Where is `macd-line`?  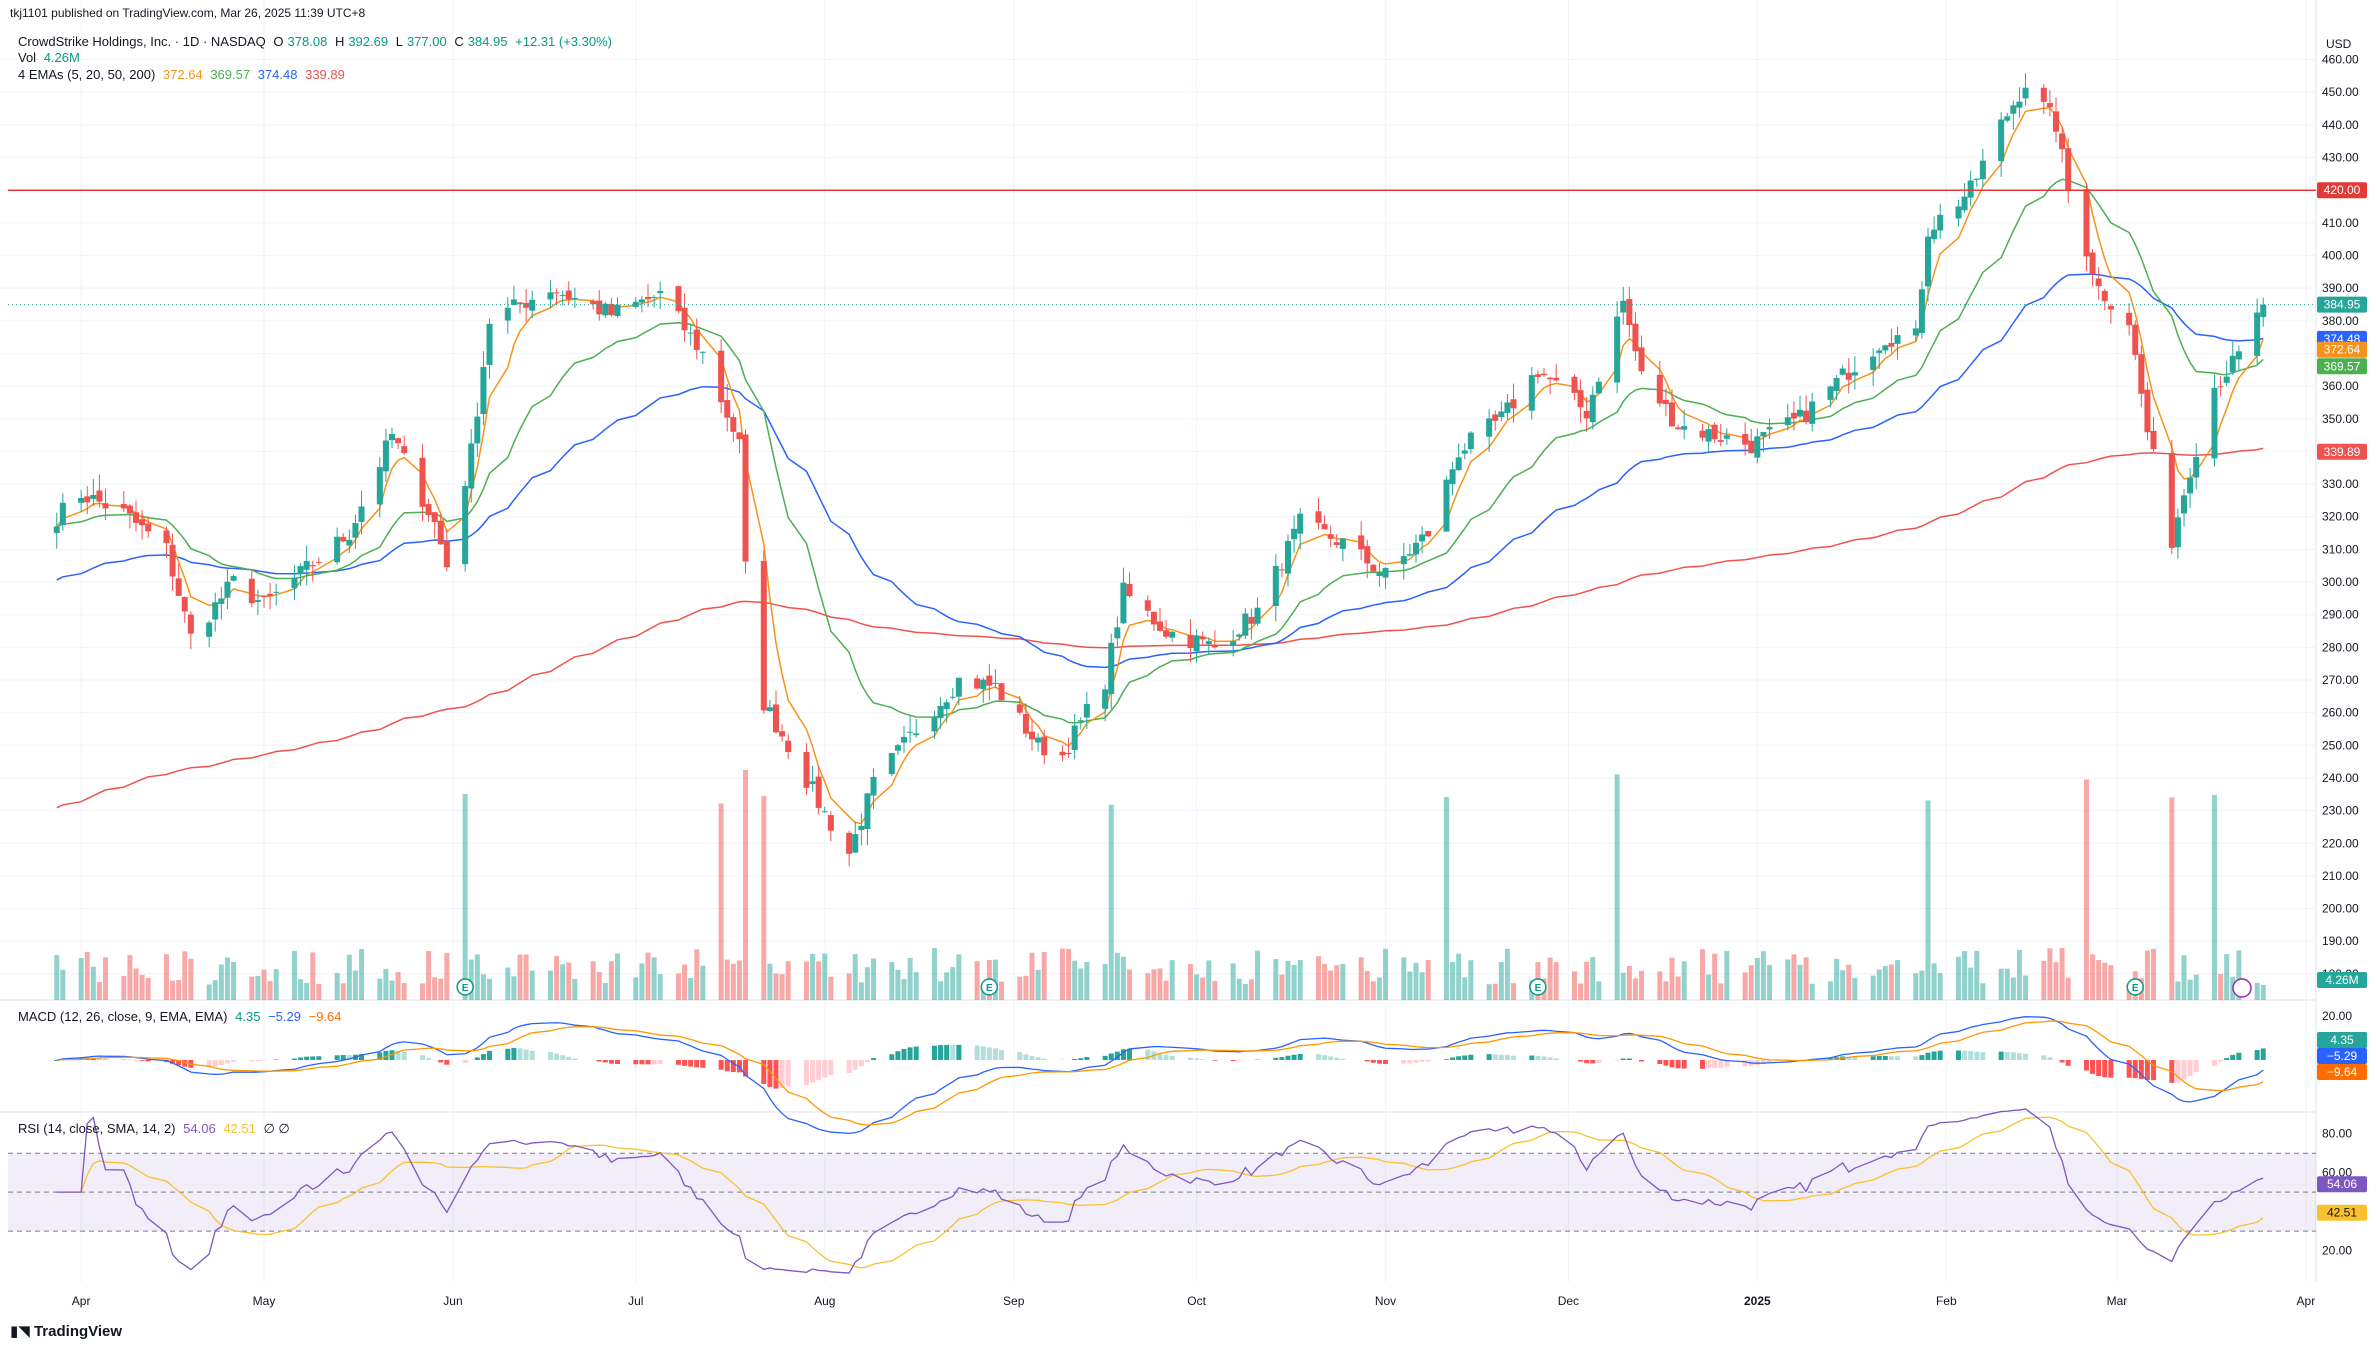 macd-line is located at coordinates (1160, 1075).